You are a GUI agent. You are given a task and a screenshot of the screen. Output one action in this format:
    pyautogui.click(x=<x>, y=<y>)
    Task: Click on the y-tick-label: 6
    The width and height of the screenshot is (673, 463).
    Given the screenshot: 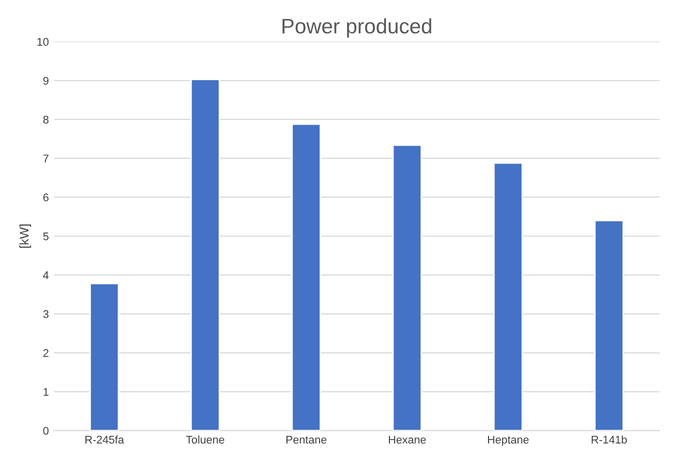 What is the action you would take?
    pyautogui.click(x=45, y=198)
    